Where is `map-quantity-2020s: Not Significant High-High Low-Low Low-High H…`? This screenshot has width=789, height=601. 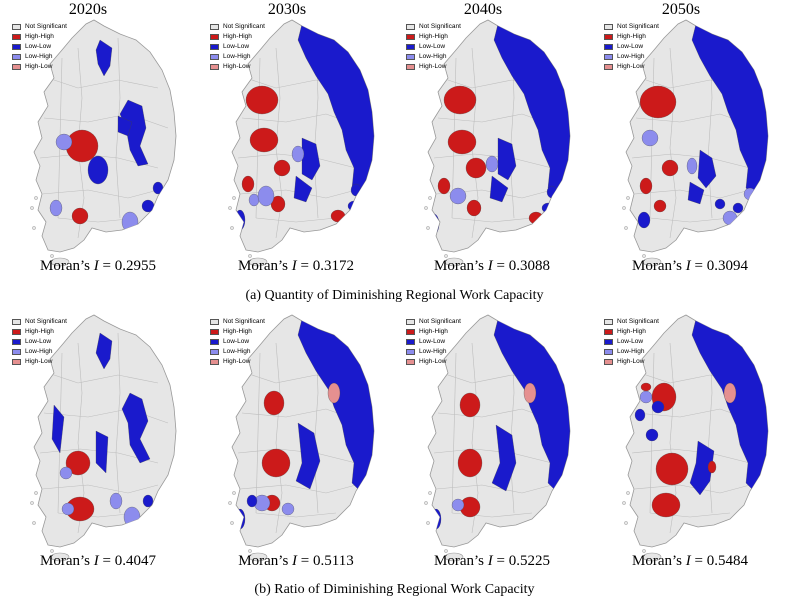 map-quantity-2020s: Not Significant High-High Low-Low Low-High H… is located at coordinates (98, 143).